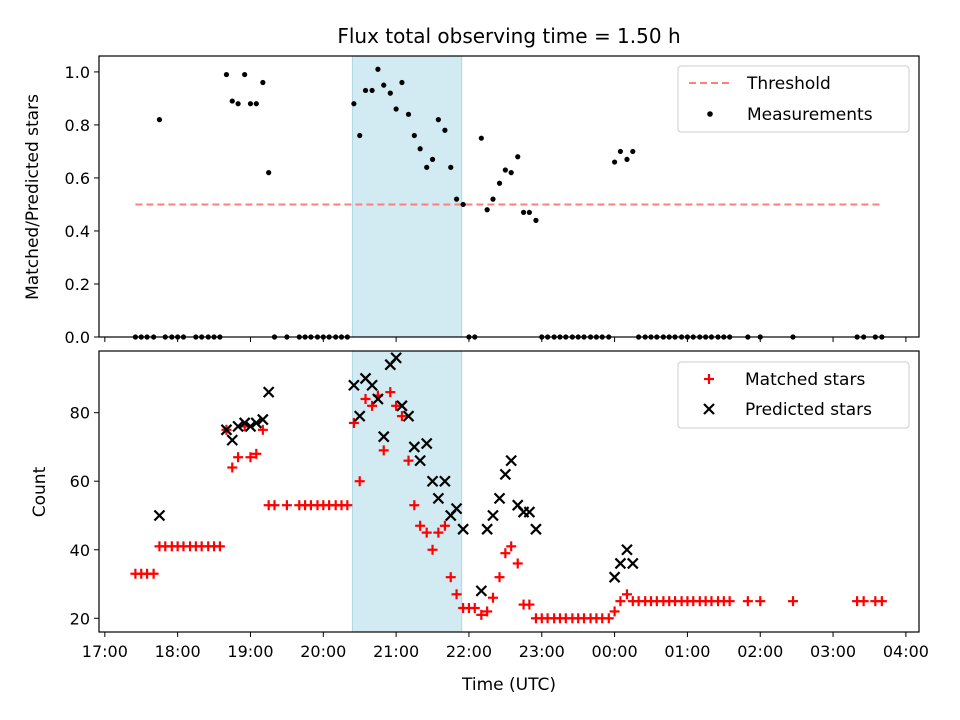 This screenshot has height=720, width=960. What do you see at coordinates (77, 178) in the screenshot?
I see `y-tick-label: 0.6` at bounding box center [77, 178].